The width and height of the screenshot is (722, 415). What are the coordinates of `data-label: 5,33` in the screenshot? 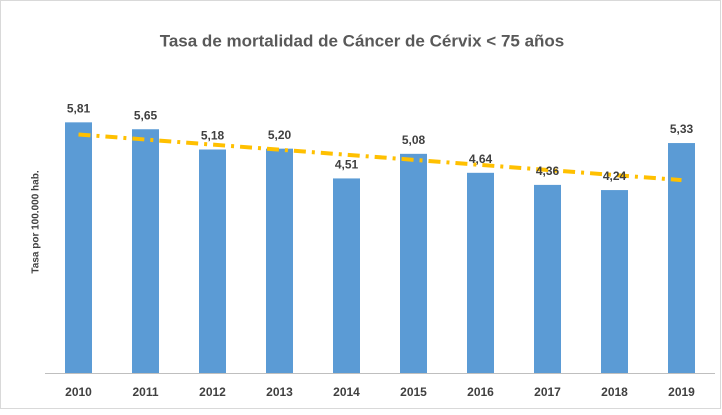 It's located at (682, 129).